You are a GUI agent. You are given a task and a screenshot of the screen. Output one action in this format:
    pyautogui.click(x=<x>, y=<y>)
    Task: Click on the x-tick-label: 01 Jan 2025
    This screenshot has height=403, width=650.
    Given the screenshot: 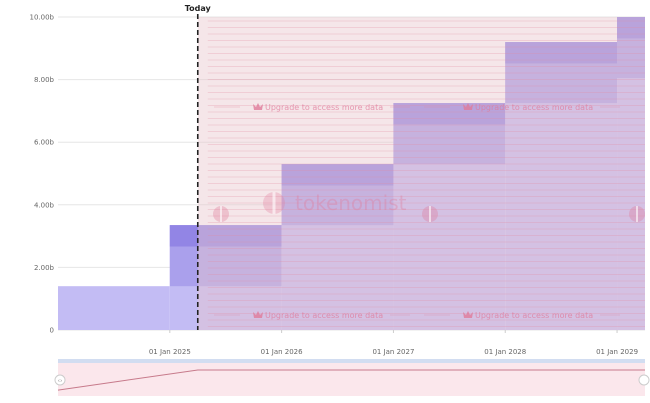 What is the action you would take?
    pyautogui.click(x=170, y=352)
    